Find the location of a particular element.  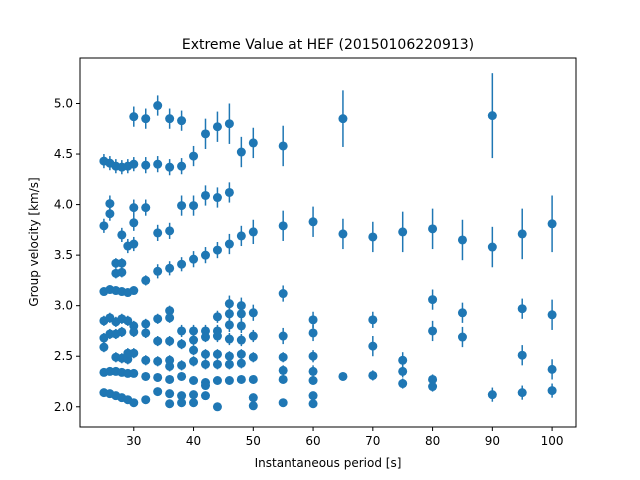

y-tick-label: 5.0 is located at coordinates (63, 103).